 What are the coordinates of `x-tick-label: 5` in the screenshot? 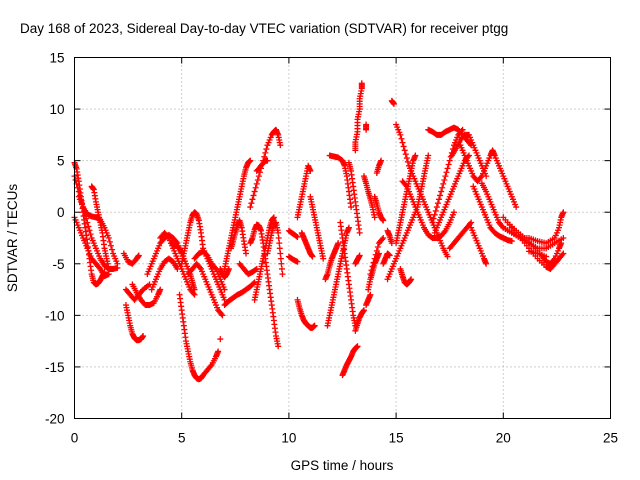 It's located at (182, 438).